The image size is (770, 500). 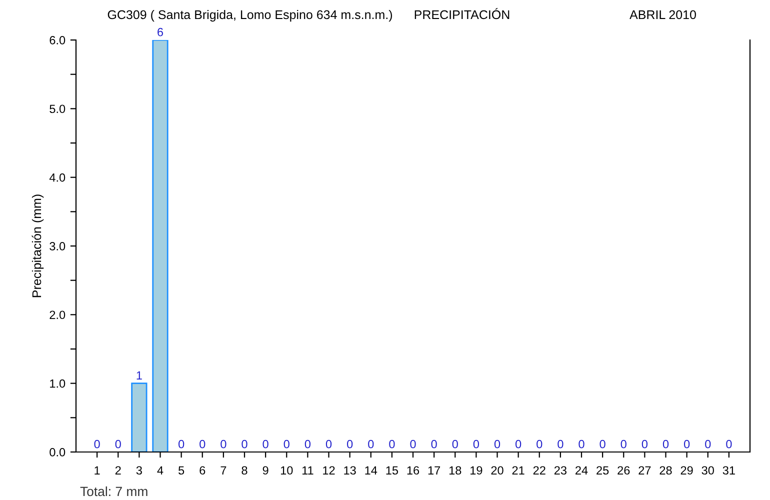 I want to click on x-tick-label: 28, so click(x=666, y=470).